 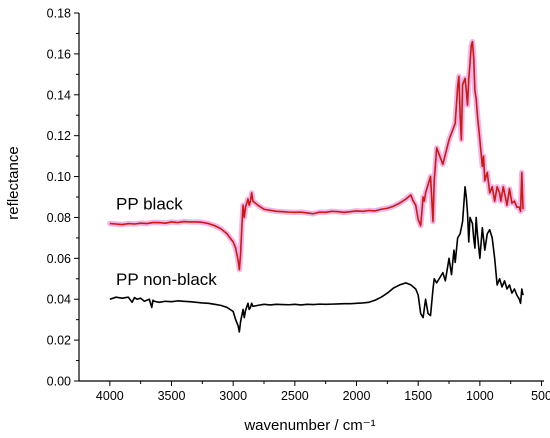 I want to click on x-tick-label: 3500, so click(x=172, y=396).